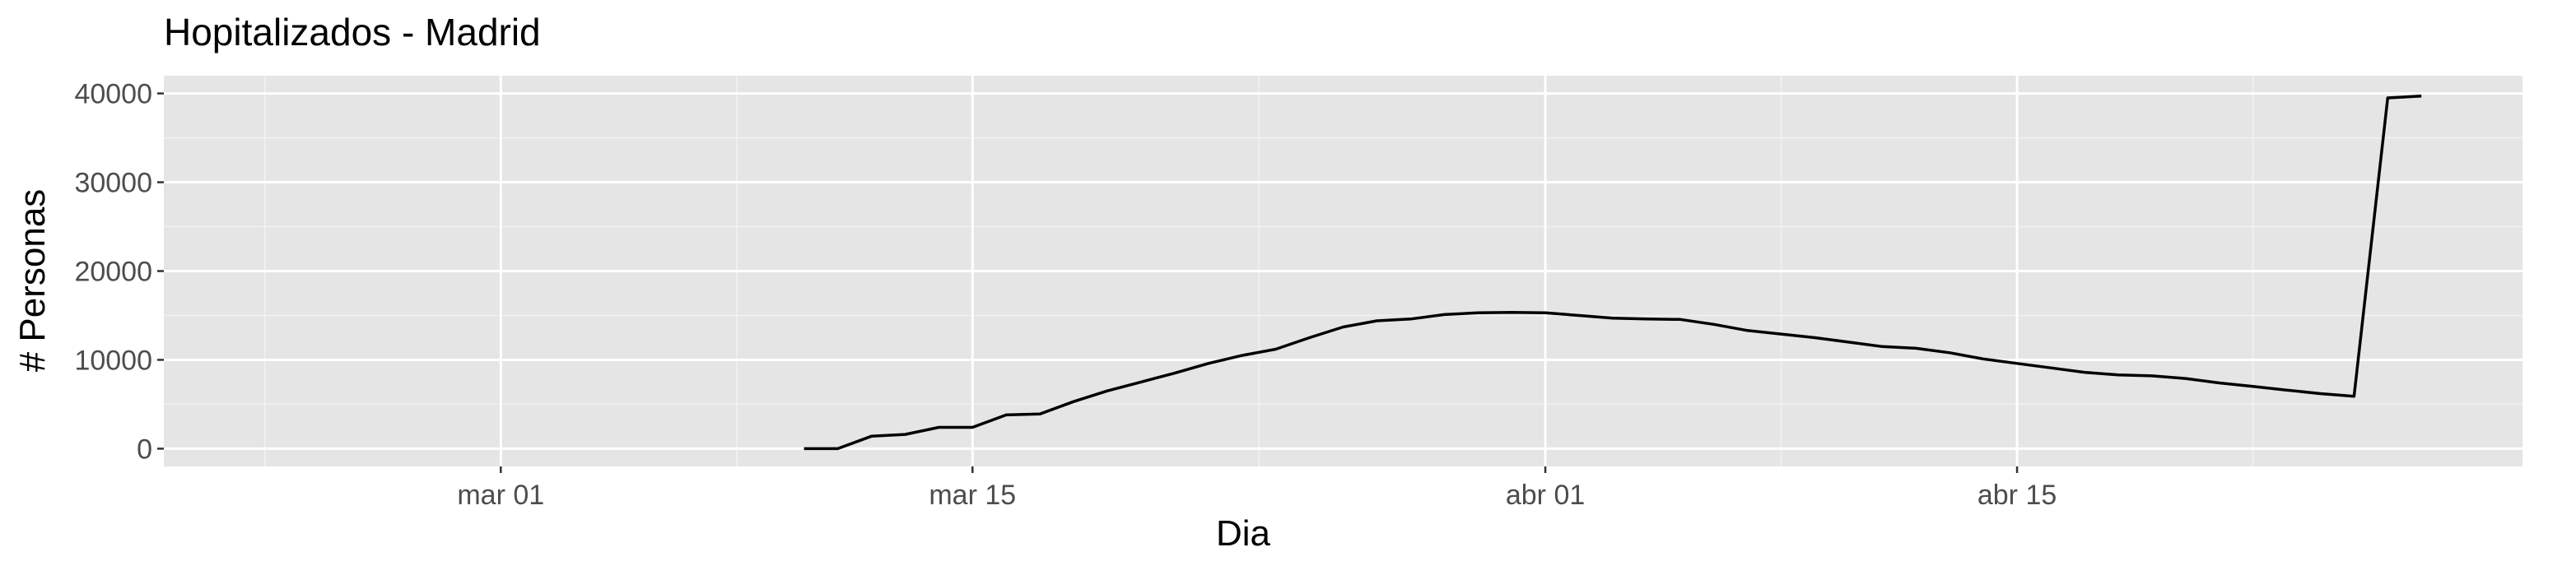  I want to click on chart-title: Hopitalizados - Madrid, so click(352, 32).